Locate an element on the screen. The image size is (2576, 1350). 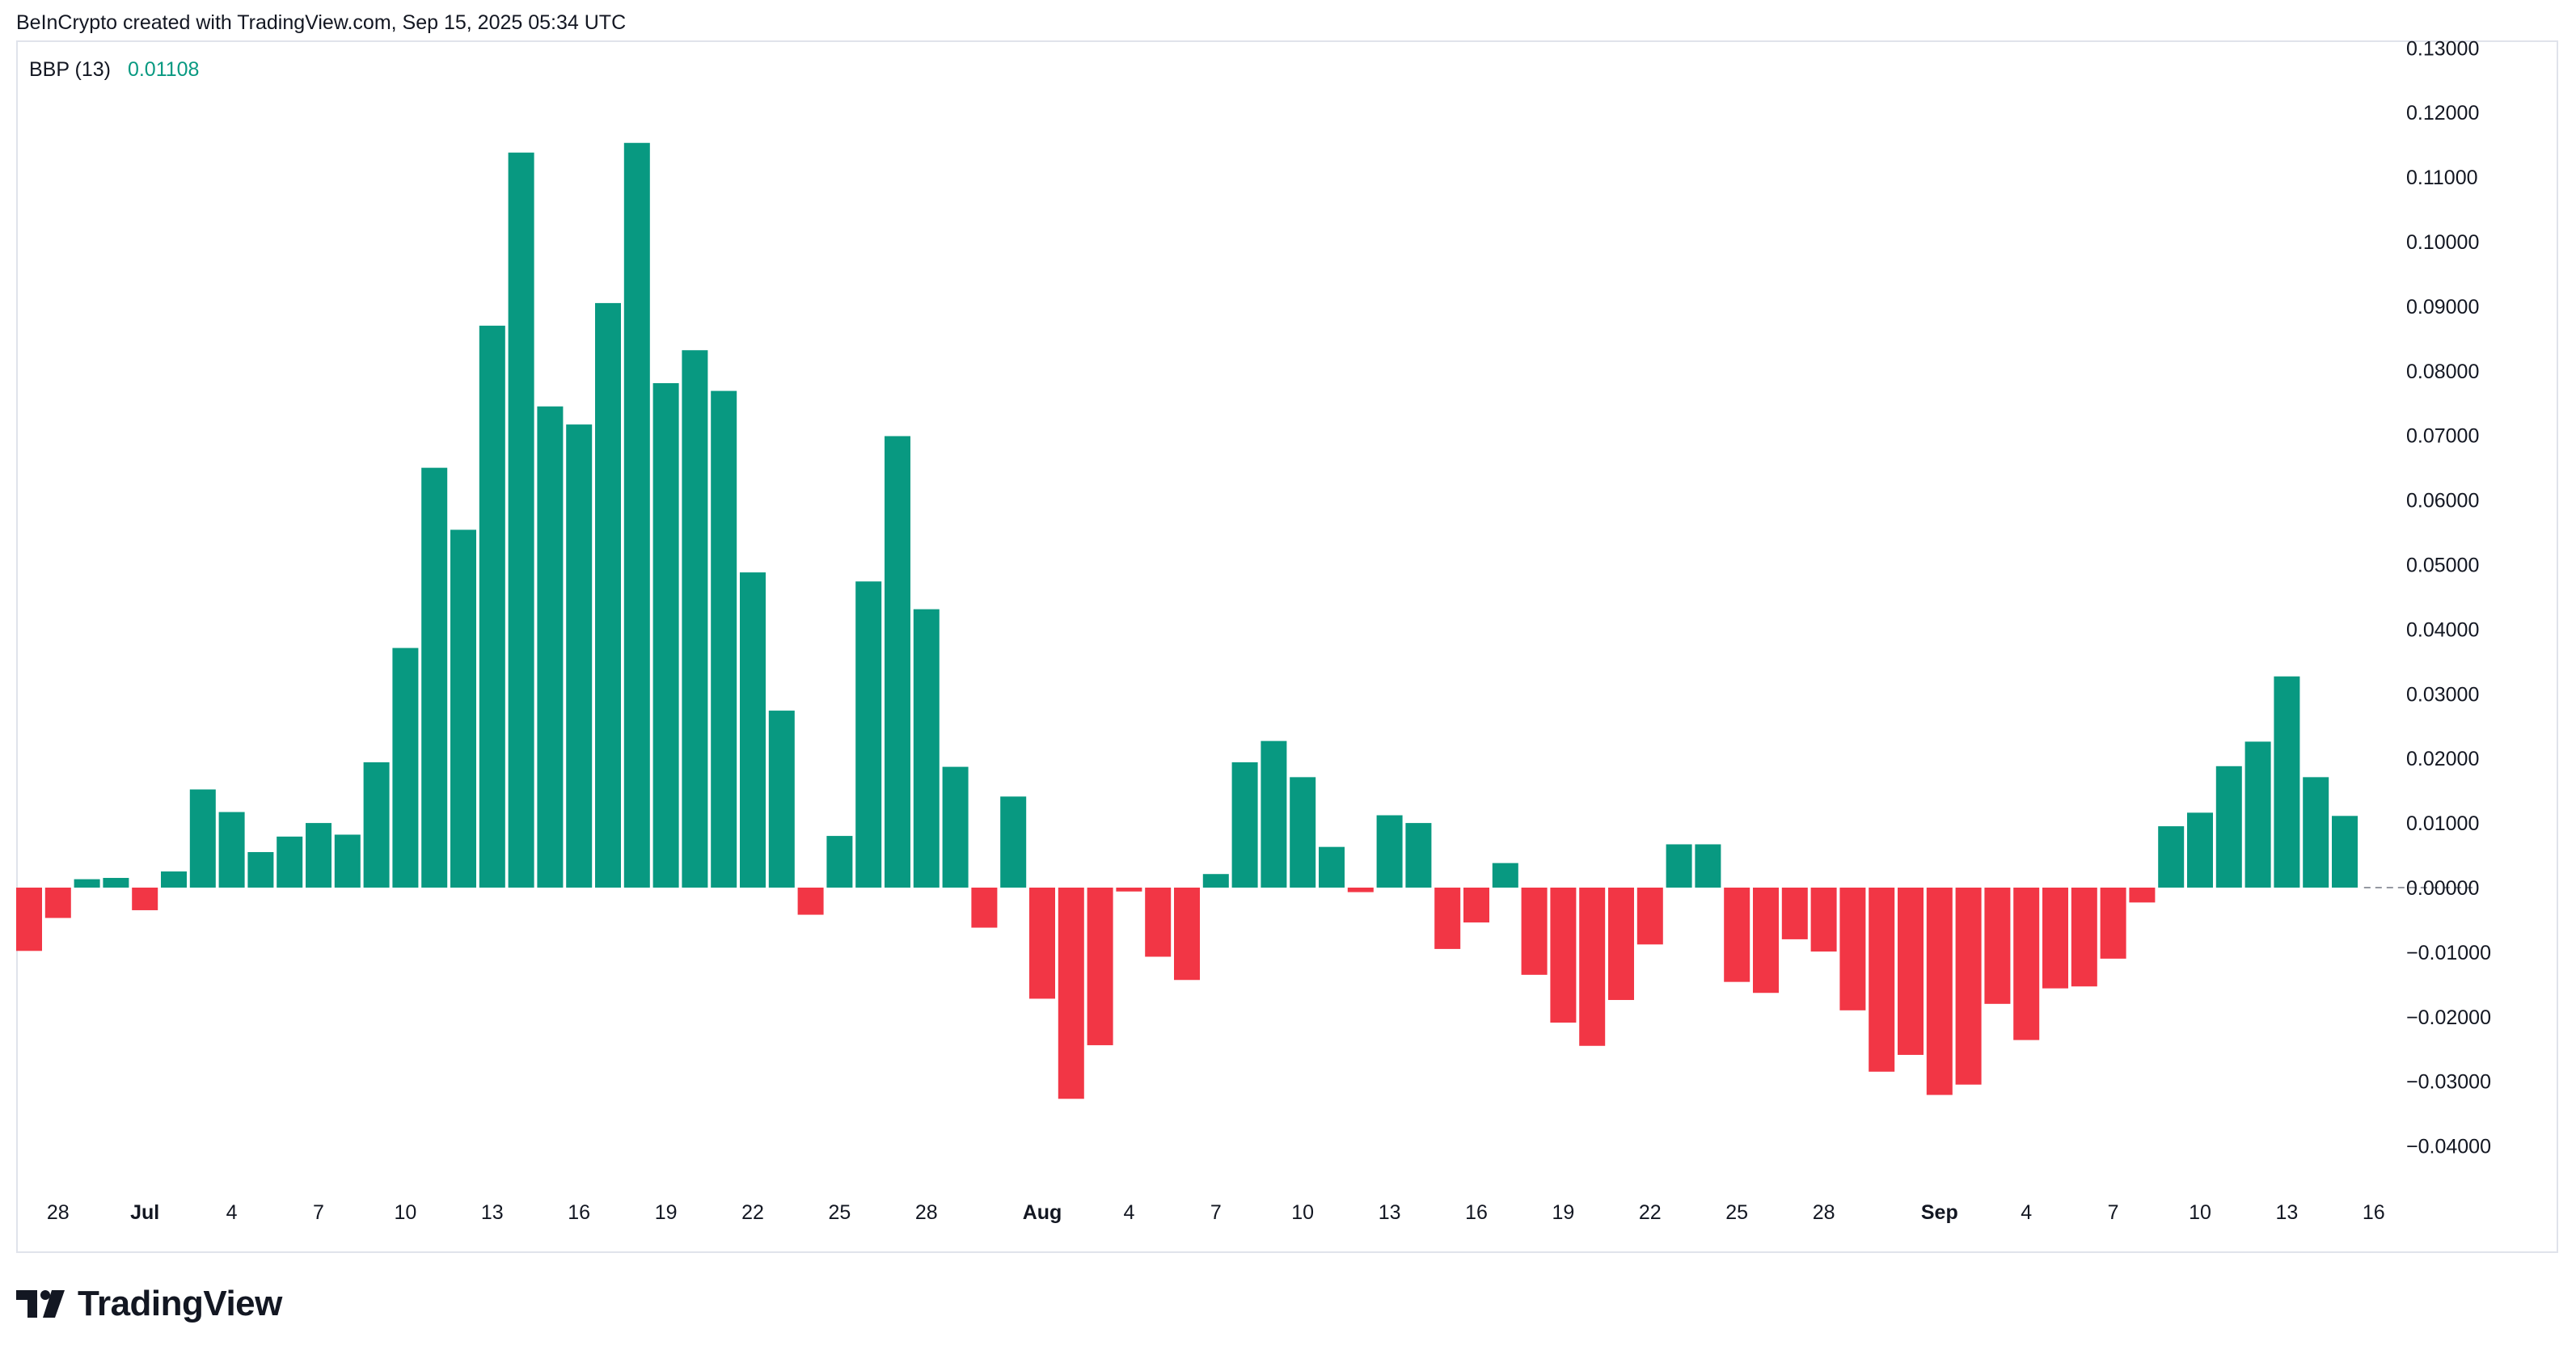
y-axis-tick-label: −0.02000 is located at coordinates (2448, 1017).